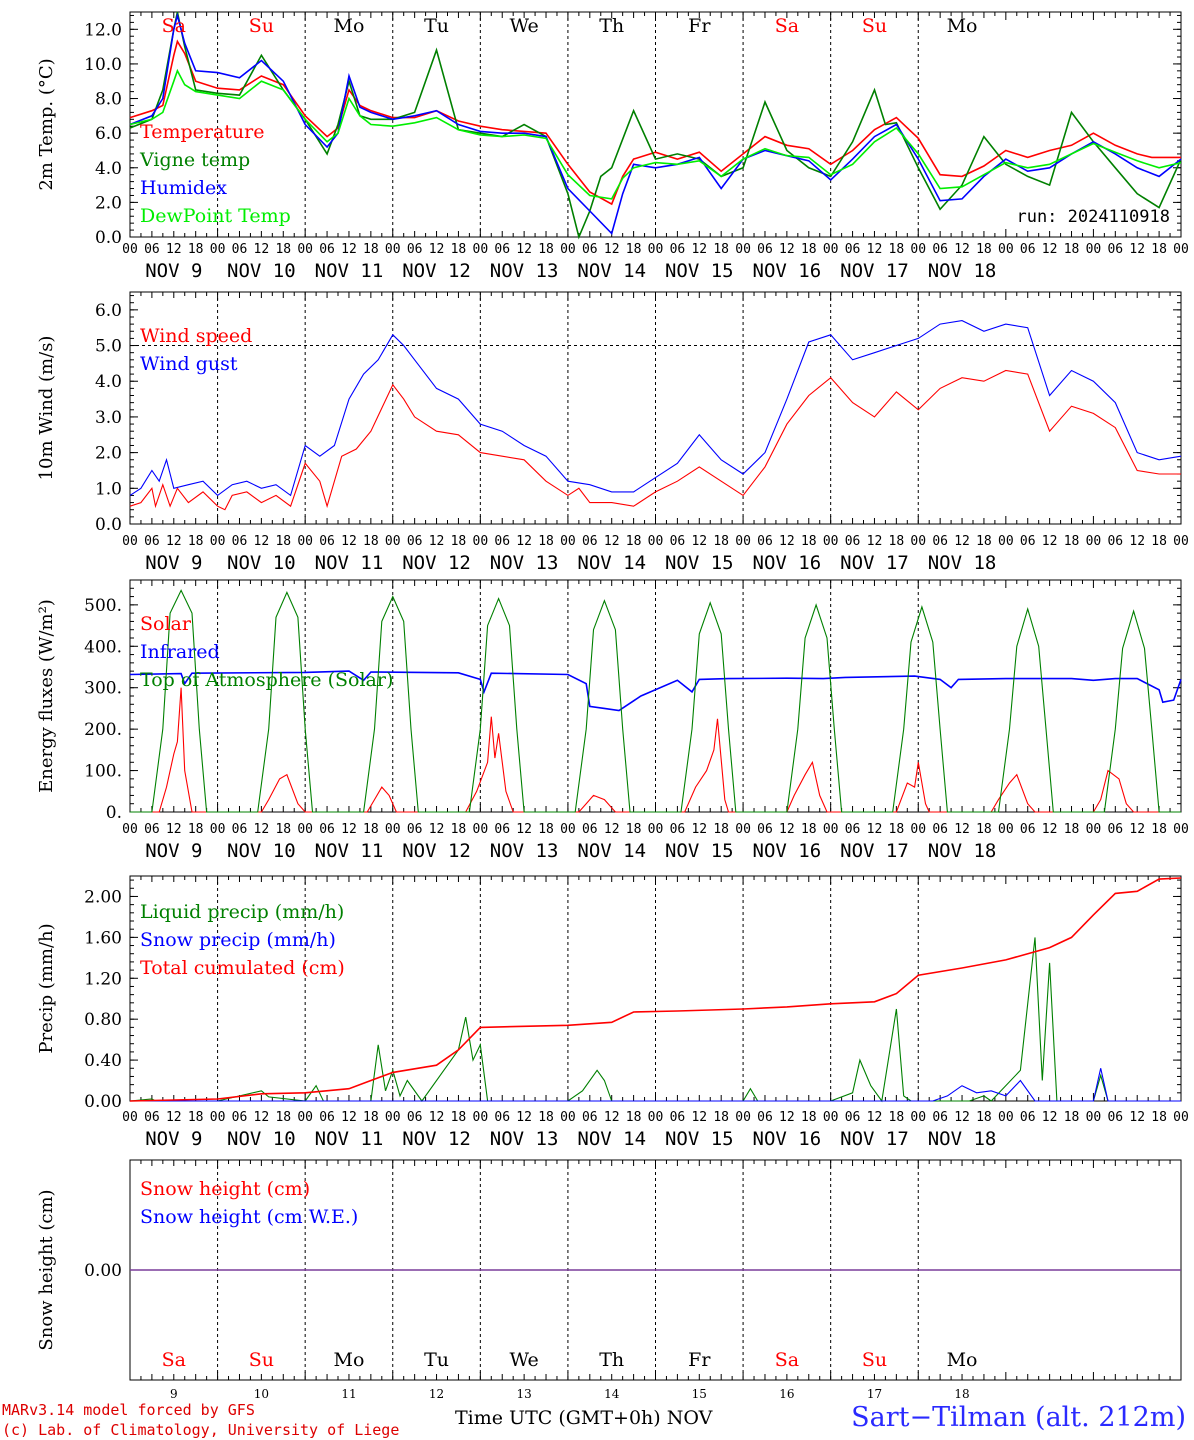 This screenshot has height=1440, width=1194. Describe the element at coordinates (103, 1271) in the screenshot. I see `y-tick-label: 0.00` at that location.